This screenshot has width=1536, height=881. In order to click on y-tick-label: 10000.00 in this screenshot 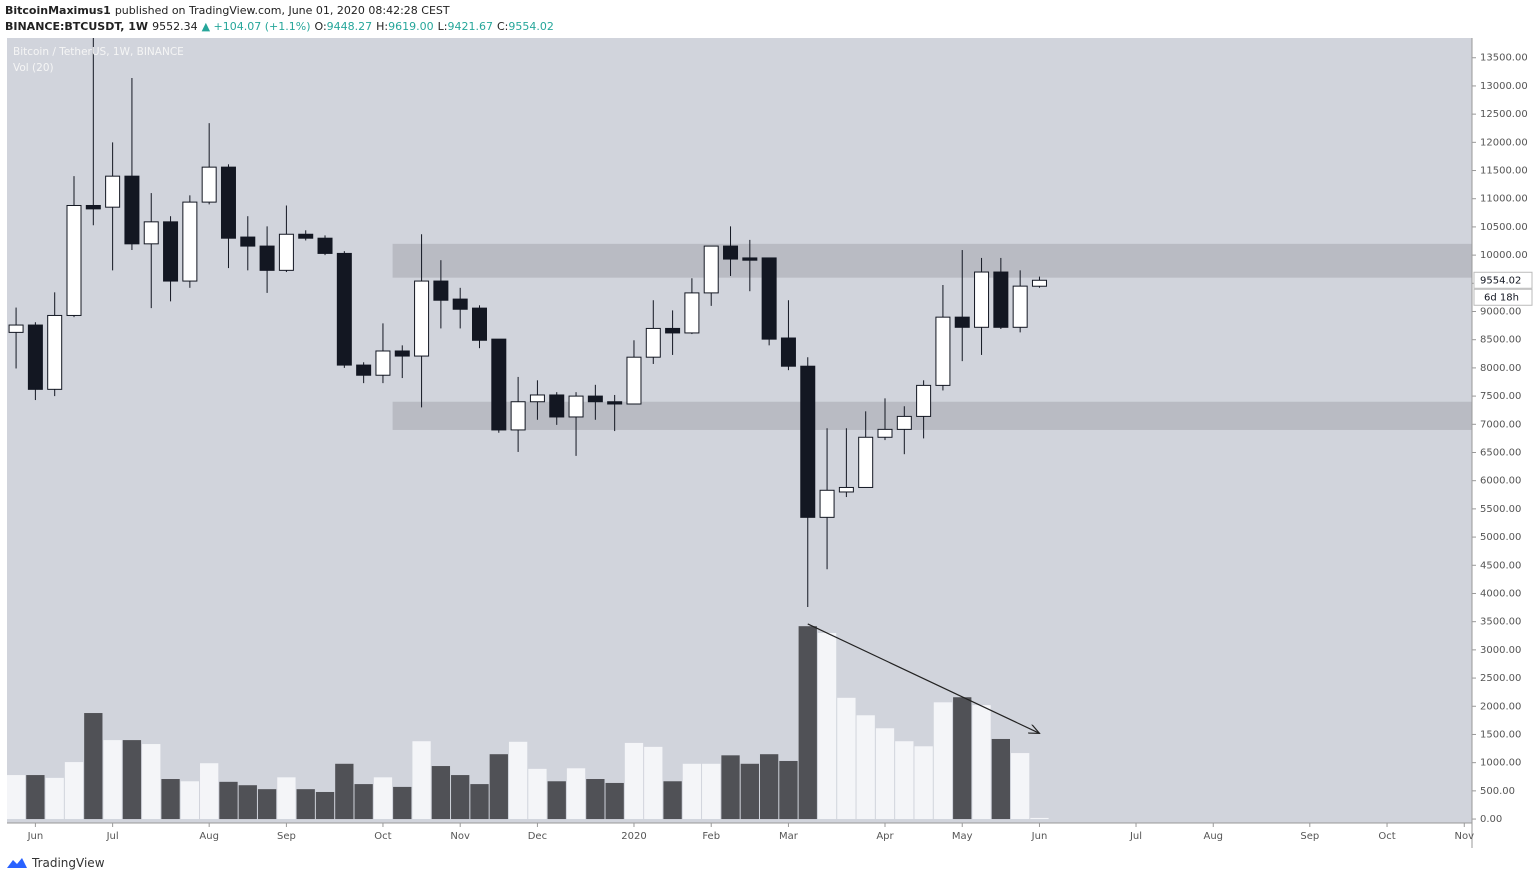, I will do `click(1504, 255)`.